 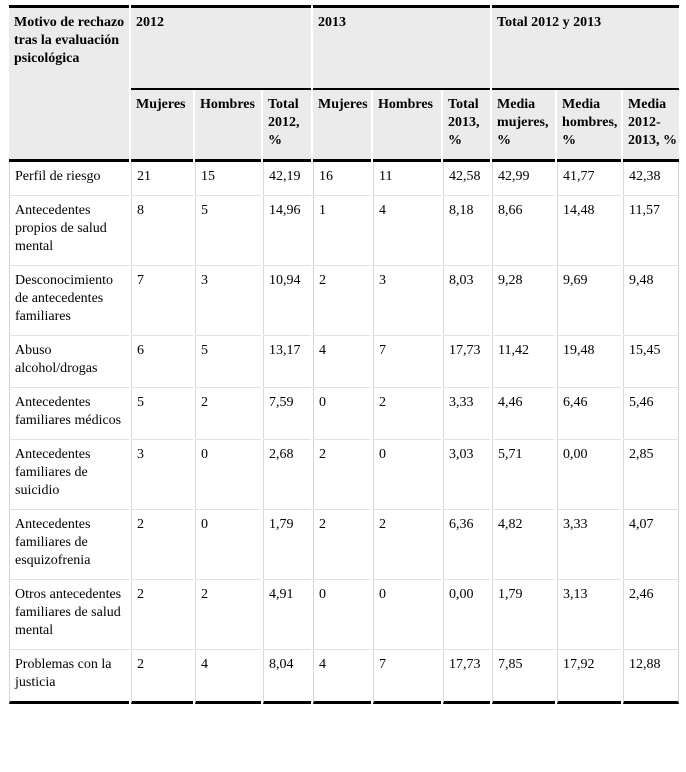 What do you see at coordinates (69, 414) in the screenshot?
I see `row-label: Antecedentes familiares médicos` at bounding box center [69, 414].